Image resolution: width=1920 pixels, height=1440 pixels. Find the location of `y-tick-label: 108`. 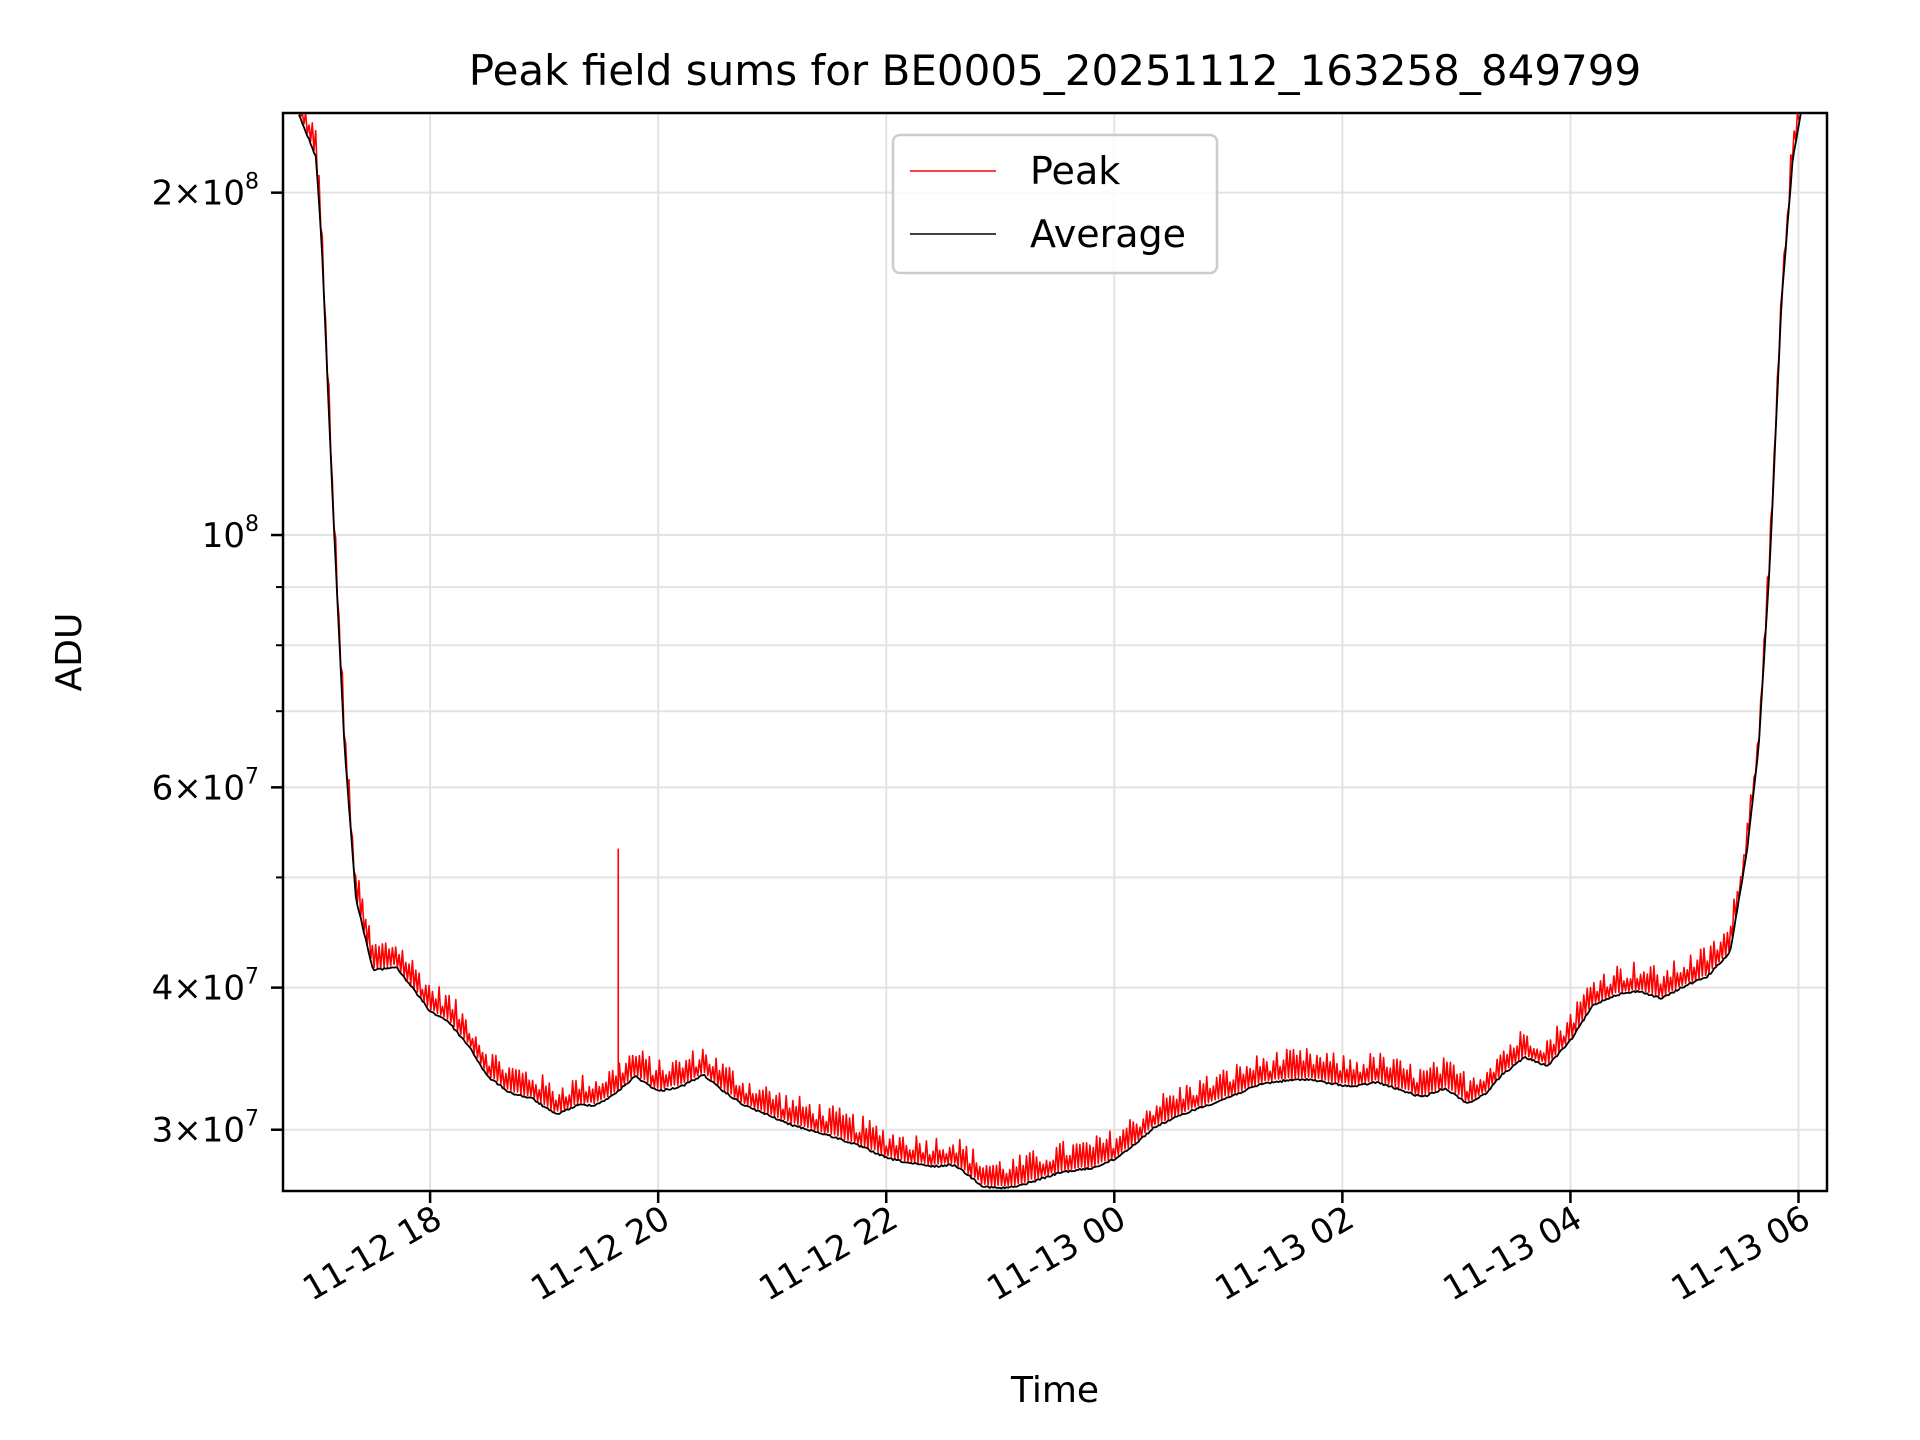

y-tick-label: 108 is located at coordinates (230, 534).